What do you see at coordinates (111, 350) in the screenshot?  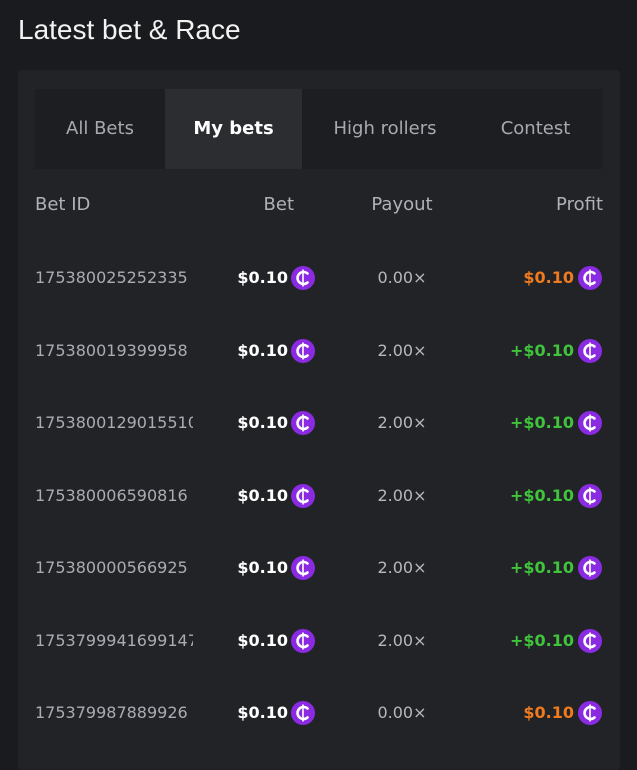 I see `bet-id: 175380019399958` at bounding box center [111, 350].